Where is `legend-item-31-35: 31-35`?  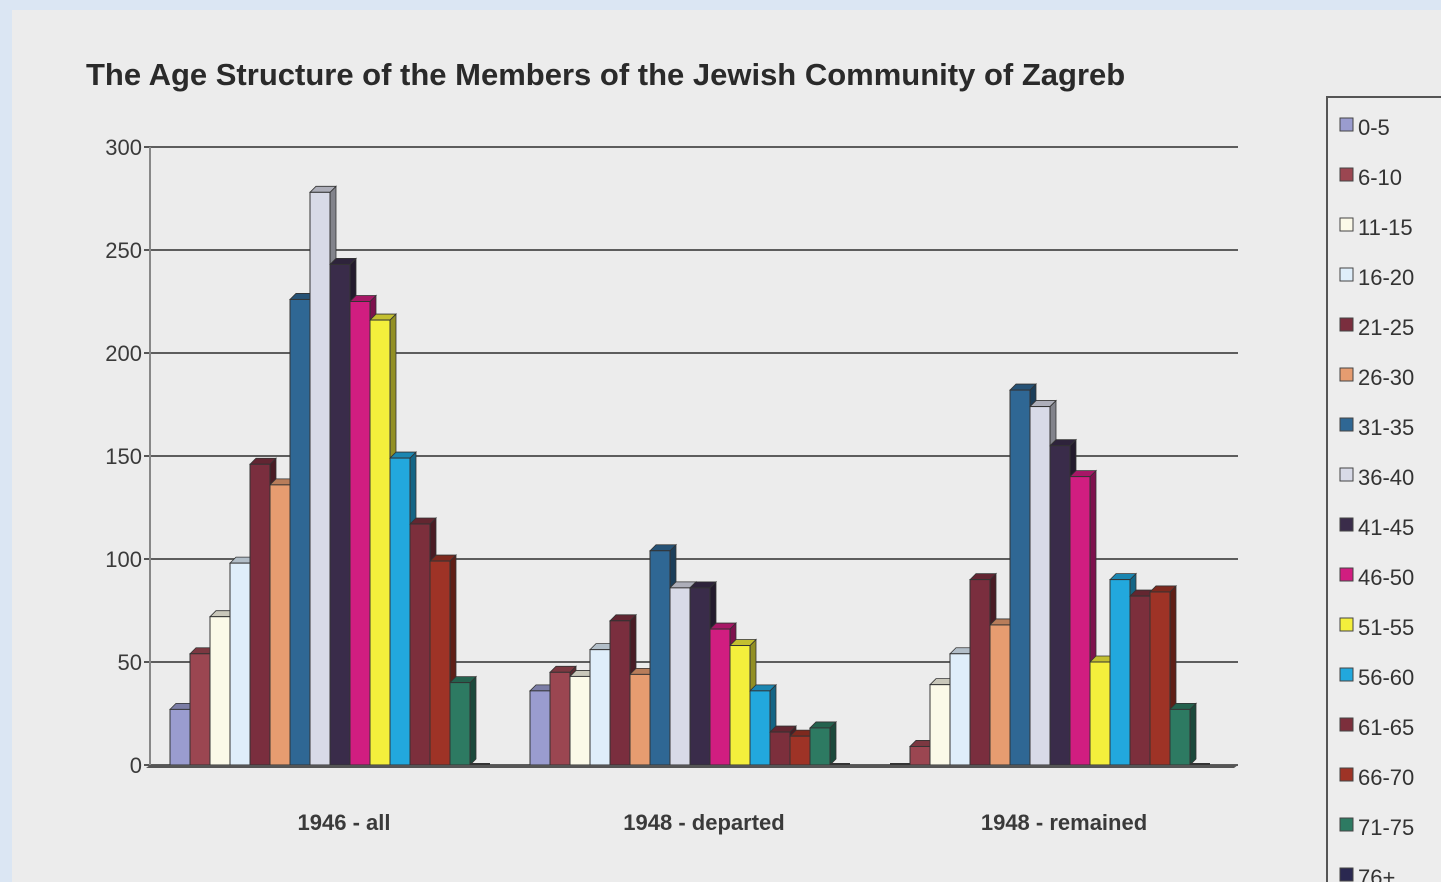
legend-item-31-35: 31-35 is located at coordinates (1376, 427).